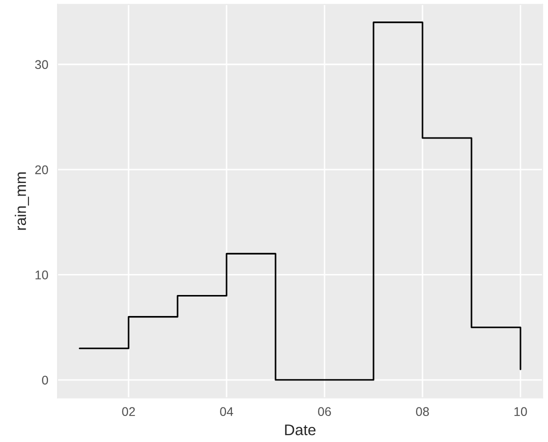 This screenshot has height=442, width=548. What do you see at coordinates (21, 201) in the screenshot?
I see `y-axis-title: rain_mm` at bounding box center [21, 201].